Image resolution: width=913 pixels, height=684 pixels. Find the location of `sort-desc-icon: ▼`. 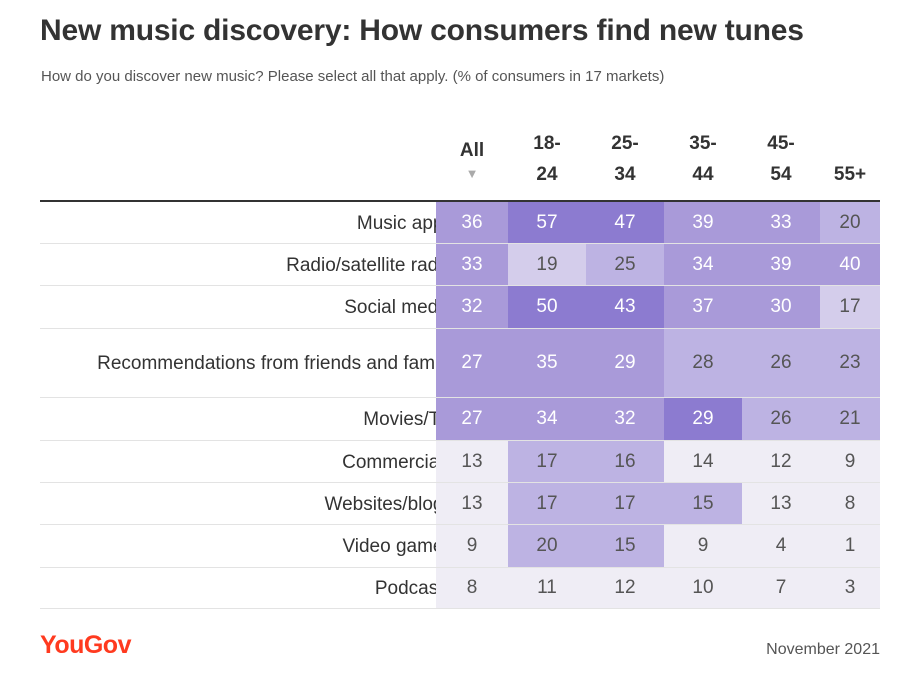

sort-desc-icon: ▼ is located at coordinates (472, 173).